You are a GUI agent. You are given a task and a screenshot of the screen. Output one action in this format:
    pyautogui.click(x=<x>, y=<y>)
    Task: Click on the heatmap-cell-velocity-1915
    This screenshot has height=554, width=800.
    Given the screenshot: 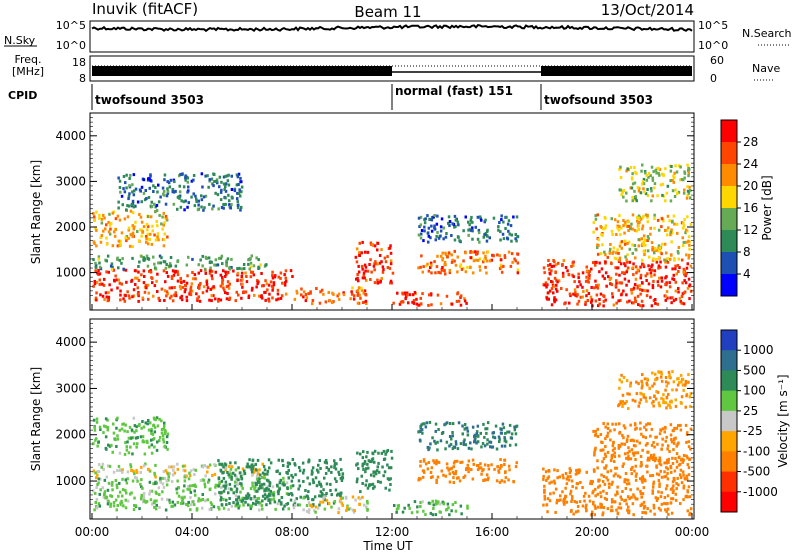 What is the action you would take?
    pyautogui.click(x=679, y=383)
    